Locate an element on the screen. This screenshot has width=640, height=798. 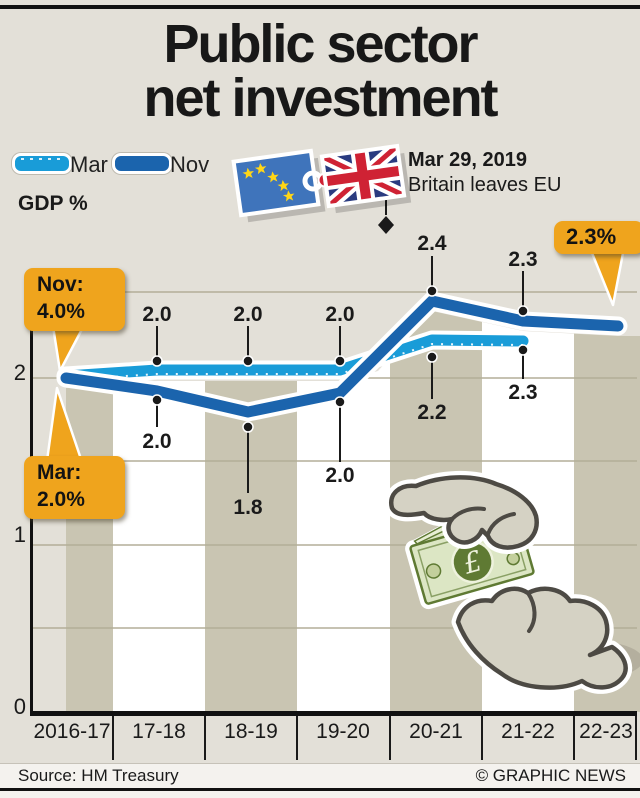
receiving-hand-icon is located at coordinates (542, 638).